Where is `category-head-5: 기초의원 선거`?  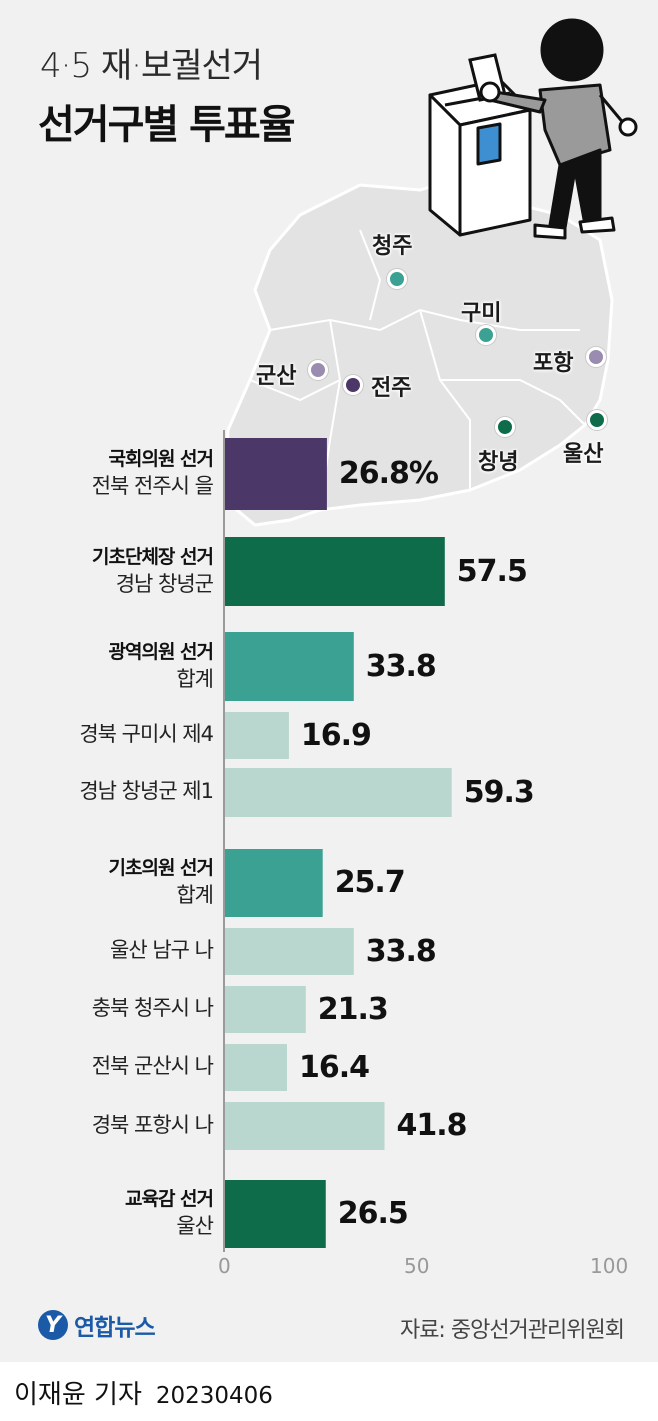 category-head-5: 기초의원 선거 is located at coordinates (161, 868).